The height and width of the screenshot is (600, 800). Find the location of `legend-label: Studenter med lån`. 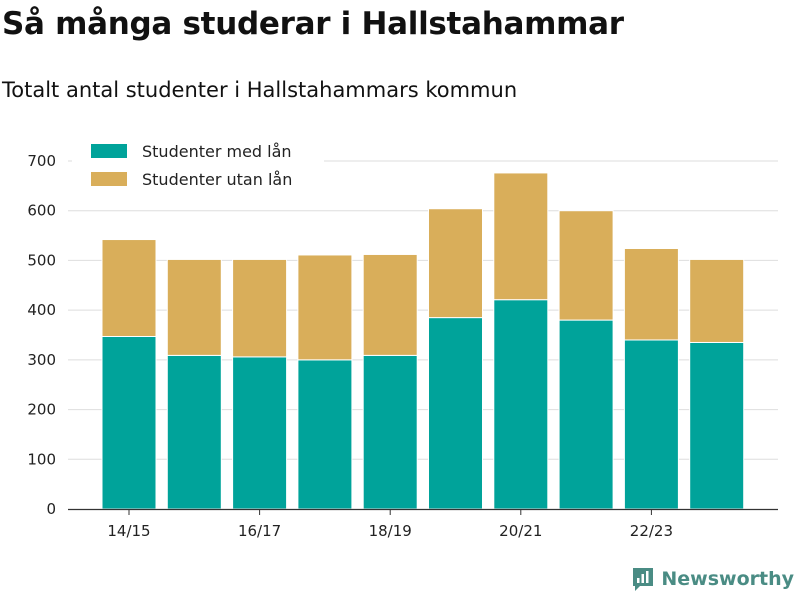

legend-label: Studenter med lån is located at coordinates (217, 151).